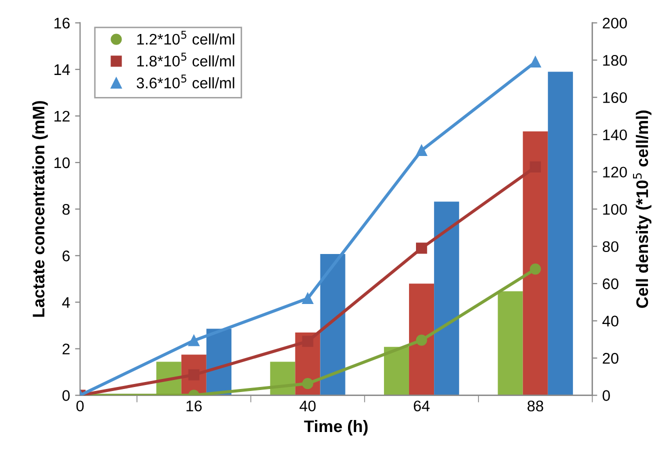 The image size is (667, 457). I want to click on y-tick-label: 12, so click(62, 116).